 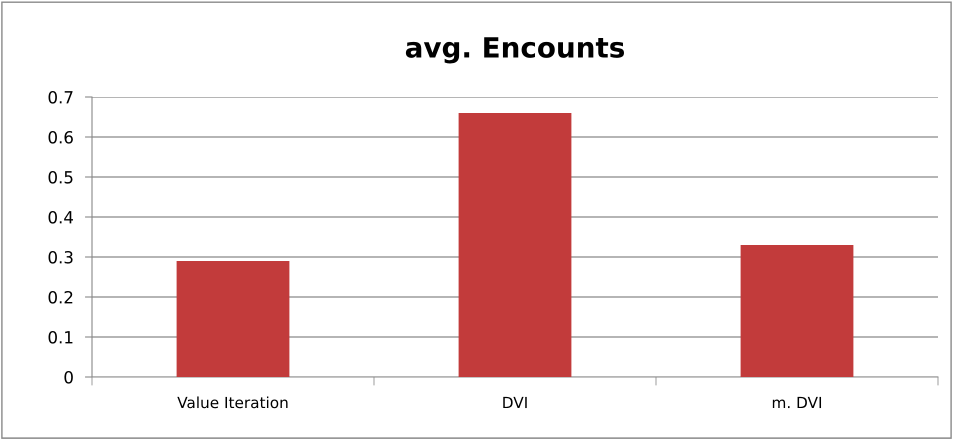 What do you see at coordinates (60, 297) in the screenshot?
I see `y-tick-label: 0.2` at bounding box center [60, 297].